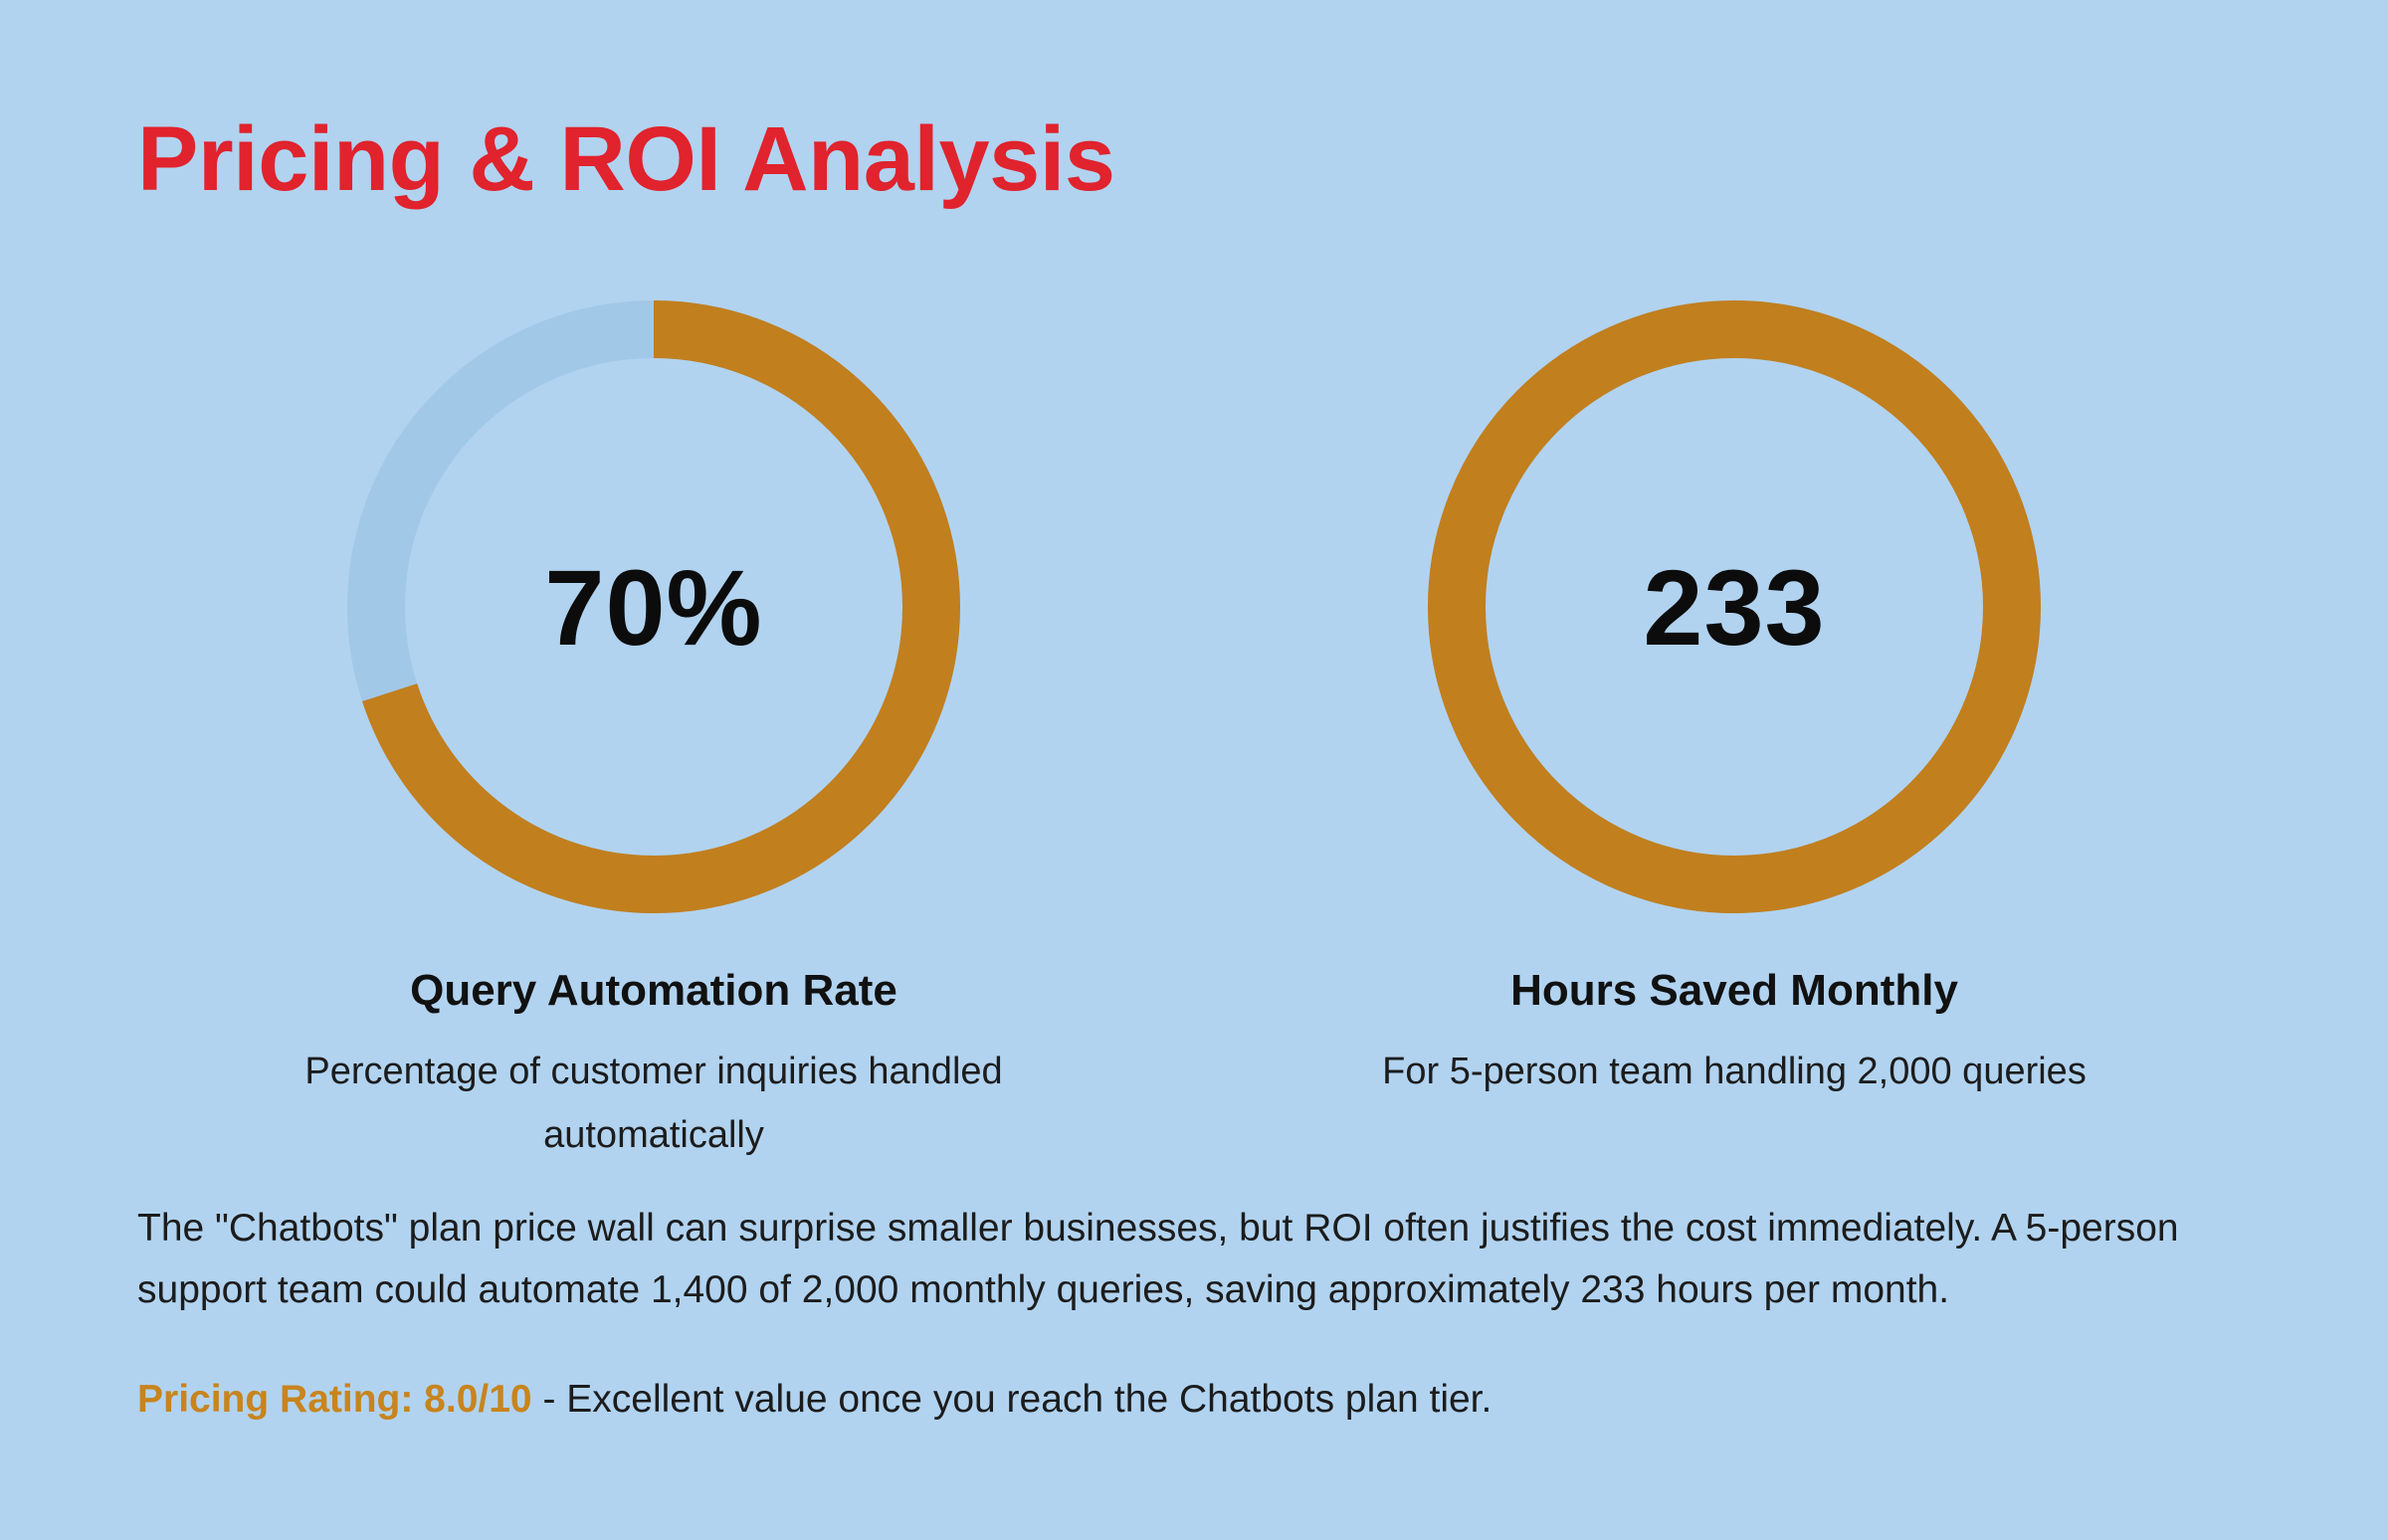 The height and width of the screenshot is (1540, 2388). I want to click on donut-svg-hours, so click(1734, 606).